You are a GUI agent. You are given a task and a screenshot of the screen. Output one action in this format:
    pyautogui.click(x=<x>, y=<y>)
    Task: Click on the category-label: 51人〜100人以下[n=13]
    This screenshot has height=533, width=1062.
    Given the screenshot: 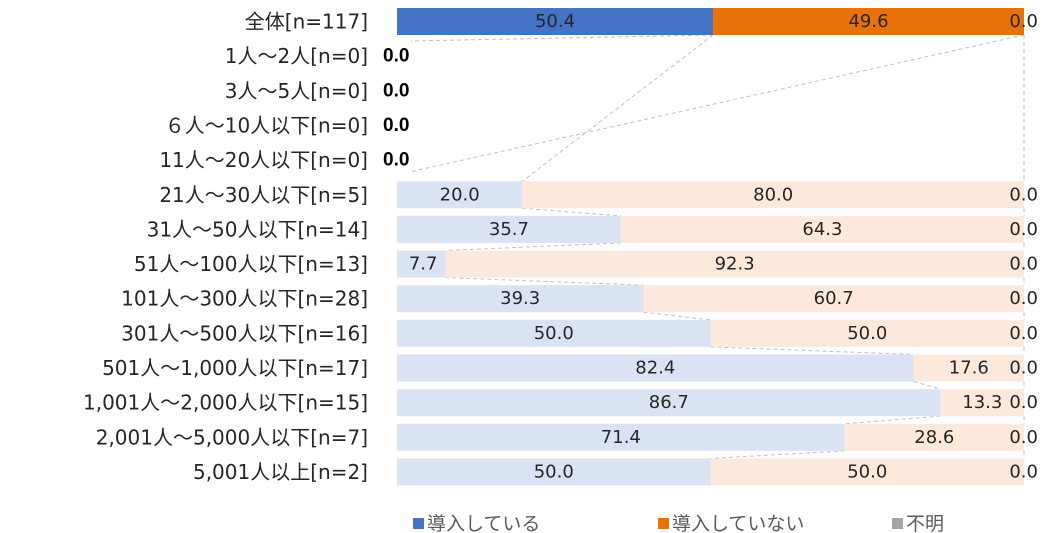 What is the action you would take?
    pyautogui.click(x=251, y=264)
    